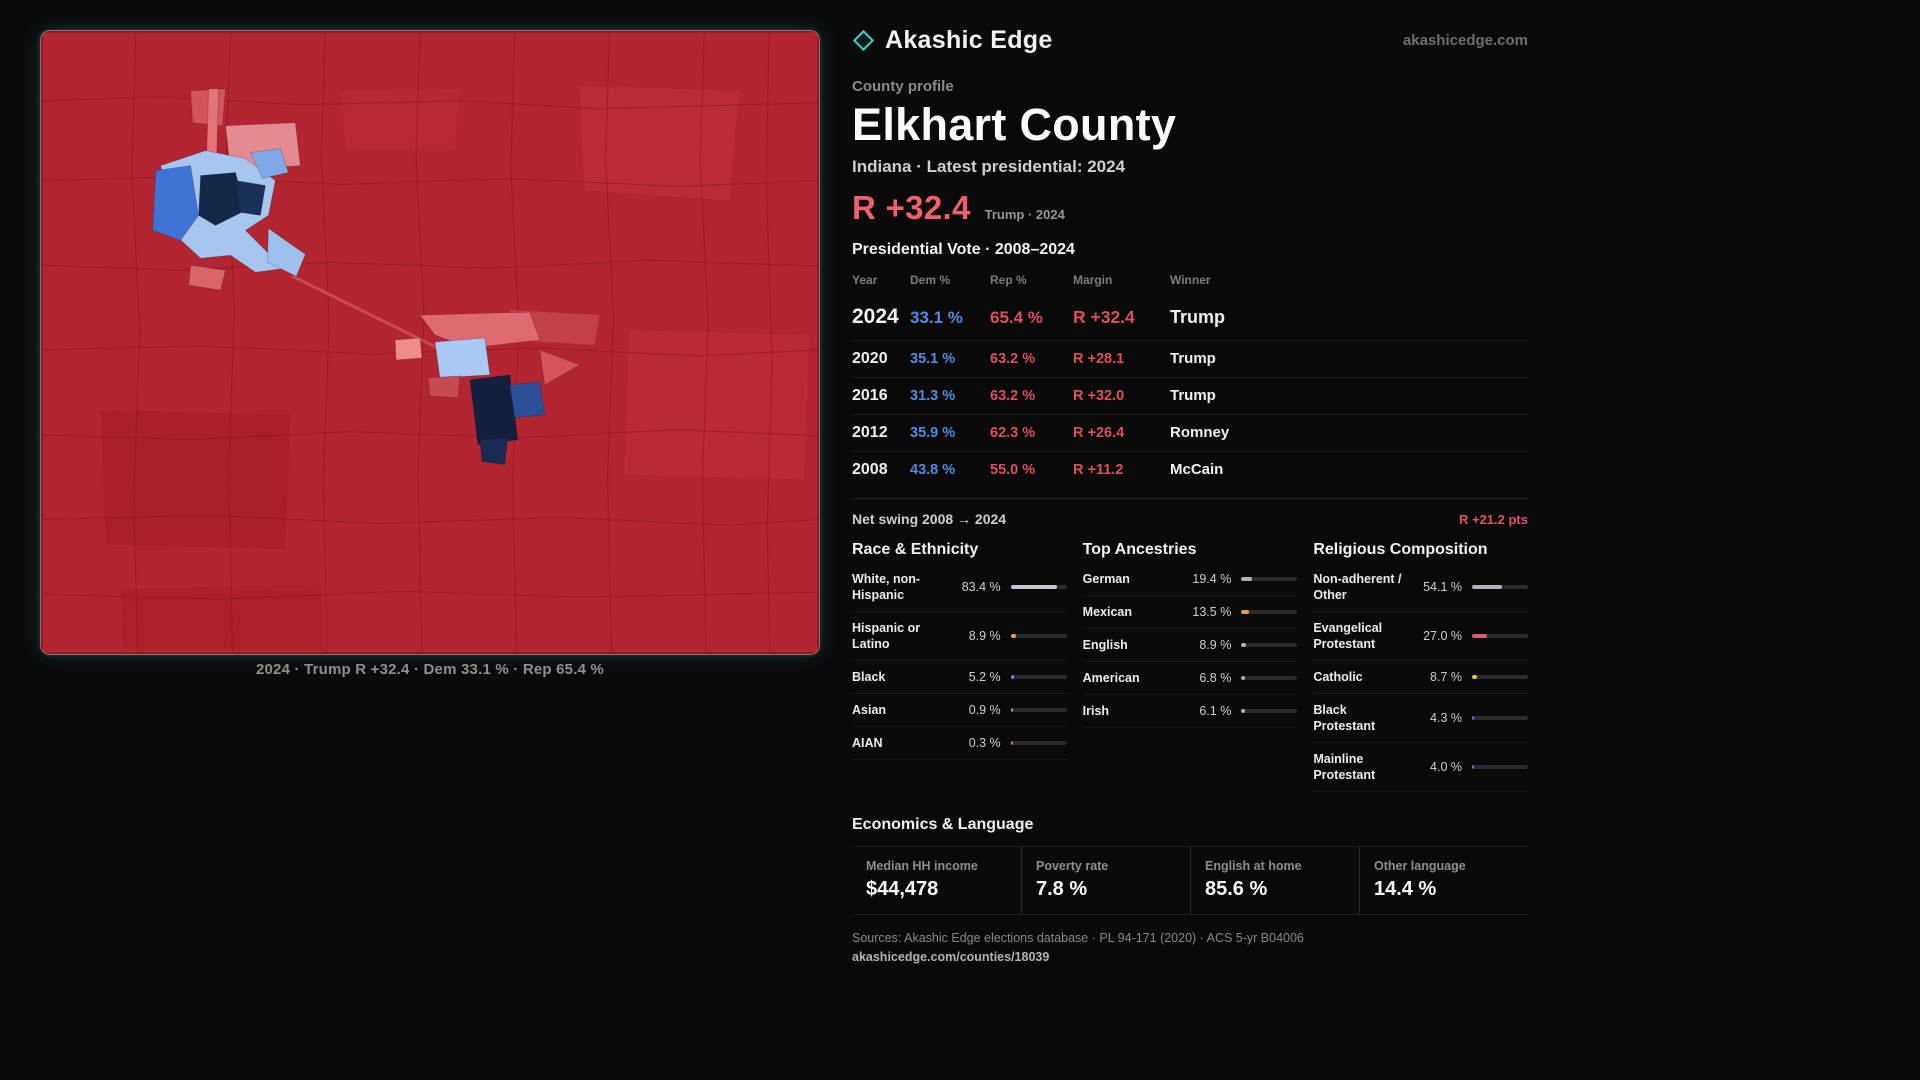 The width and height of the screenshot is (1920, 1080). I want to click on stat-label: Median HH income, so click(922, 866).